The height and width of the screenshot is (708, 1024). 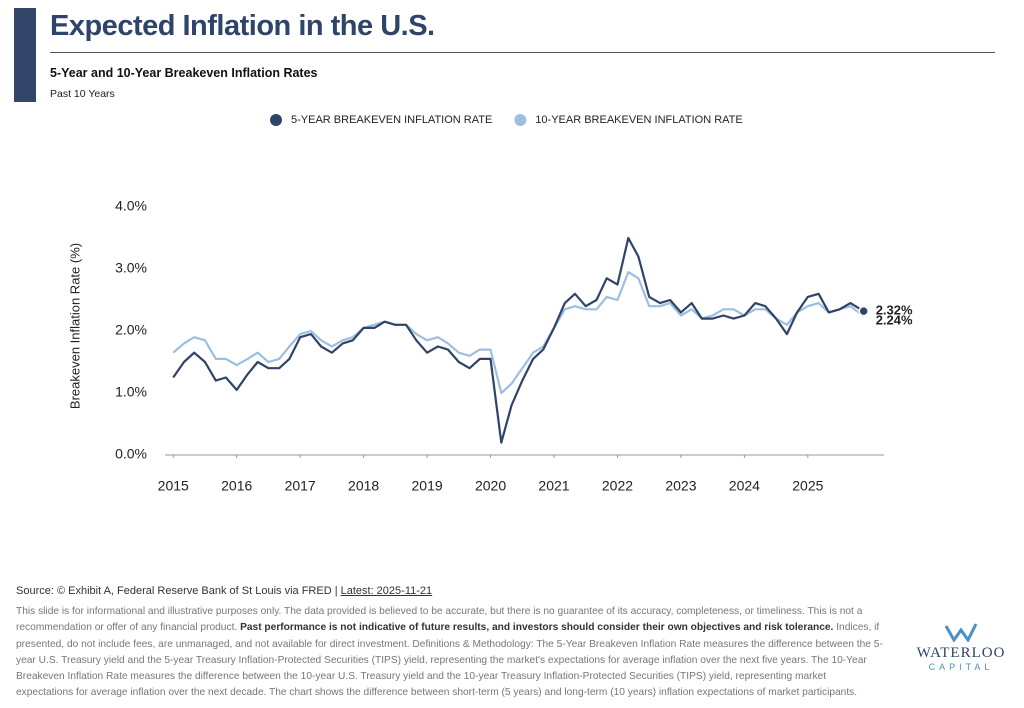 What do you see at coordinates (894, 320) in the screenshot?
I see `end-label: 2.24%` at bounding box center [894, 320].